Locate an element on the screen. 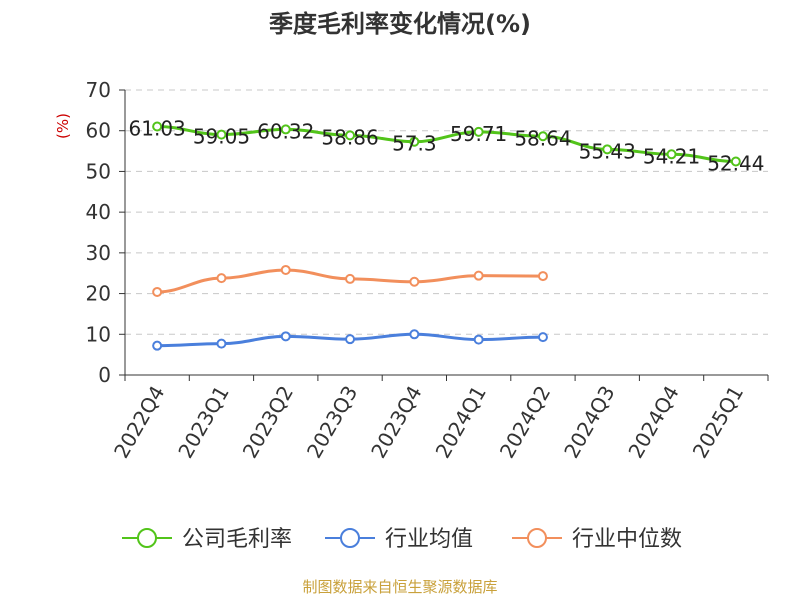 This screenshot has height=600, width=800. data-label: 59.05 is located at coordinates (221, 137).